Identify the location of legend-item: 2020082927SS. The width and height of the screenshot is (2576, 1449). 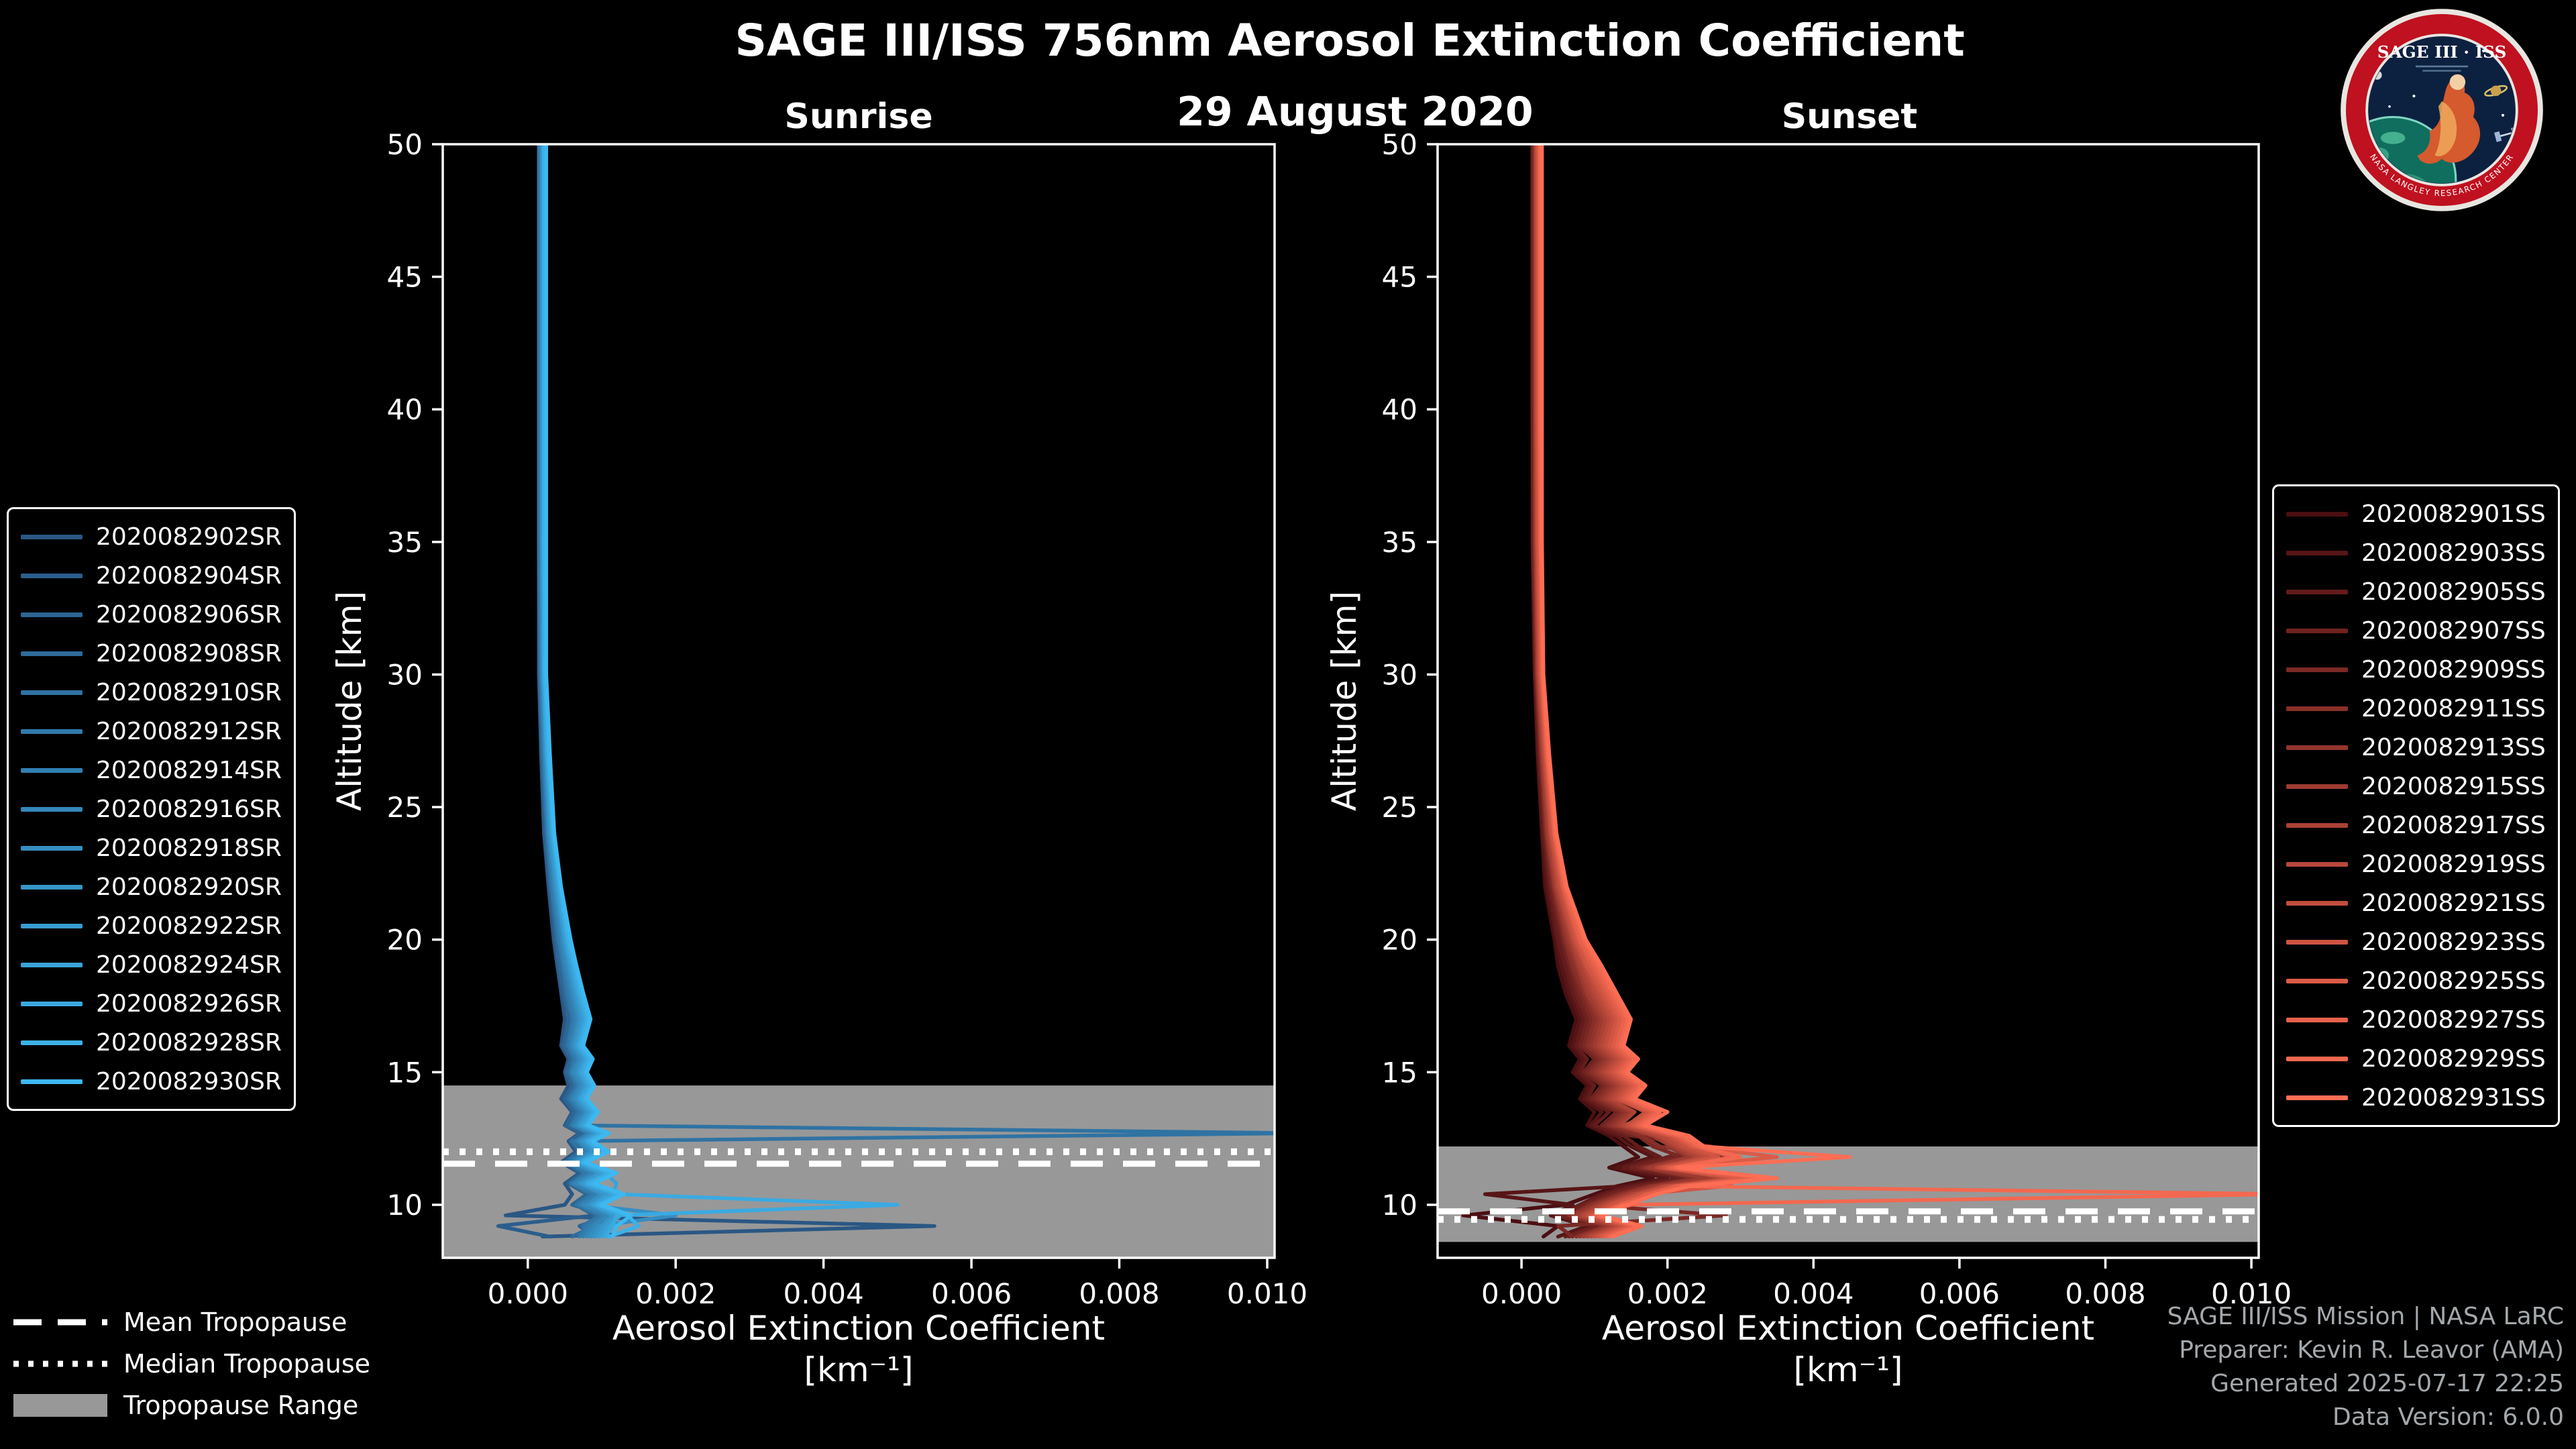
(2416, 1019).